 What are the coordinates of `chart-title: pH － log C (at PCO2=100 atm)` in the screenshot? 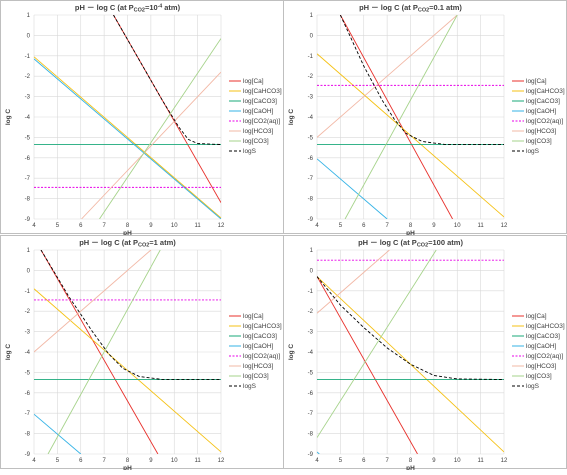 It's located at (410, 243).